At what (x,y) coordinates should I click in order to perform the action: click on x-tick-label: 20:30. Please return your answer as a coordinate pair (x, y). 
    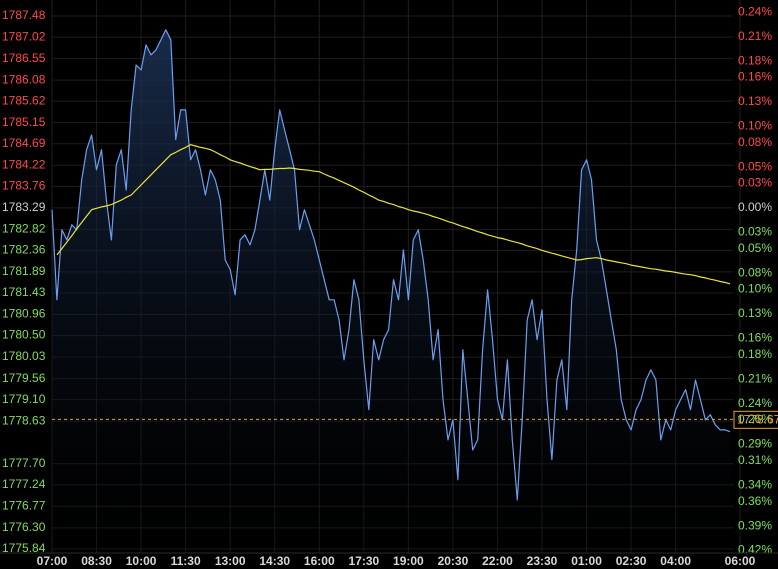
    Looking at the image, I should click on (453, 561).